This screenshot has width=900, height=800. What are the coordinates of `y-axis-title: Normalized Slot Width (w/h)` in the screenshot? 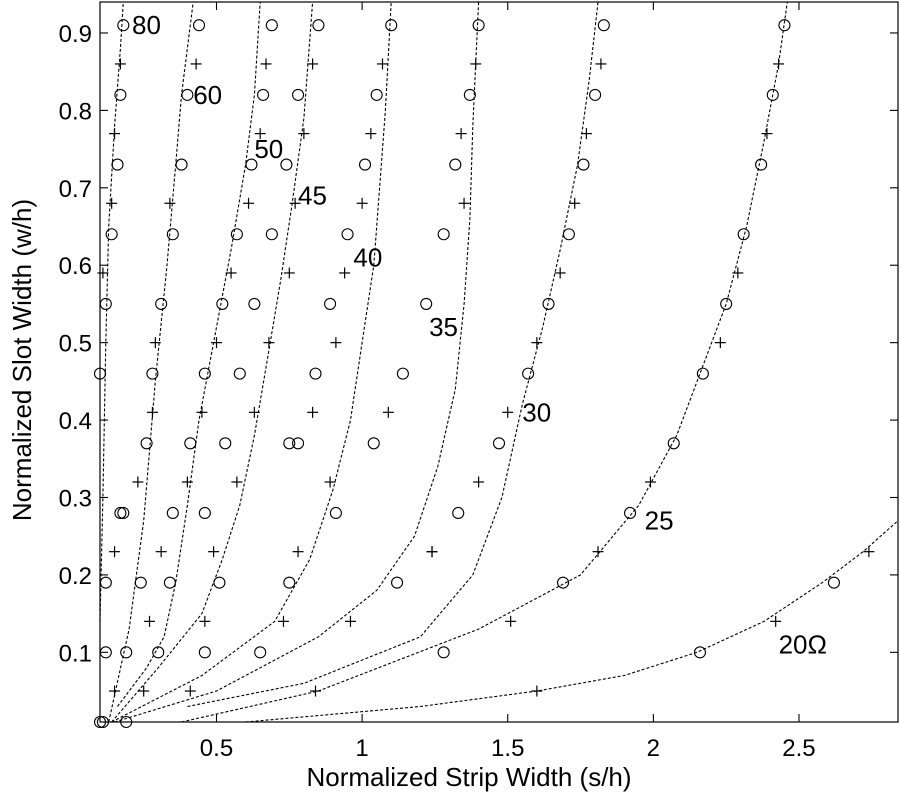 It's located at (22, 360).